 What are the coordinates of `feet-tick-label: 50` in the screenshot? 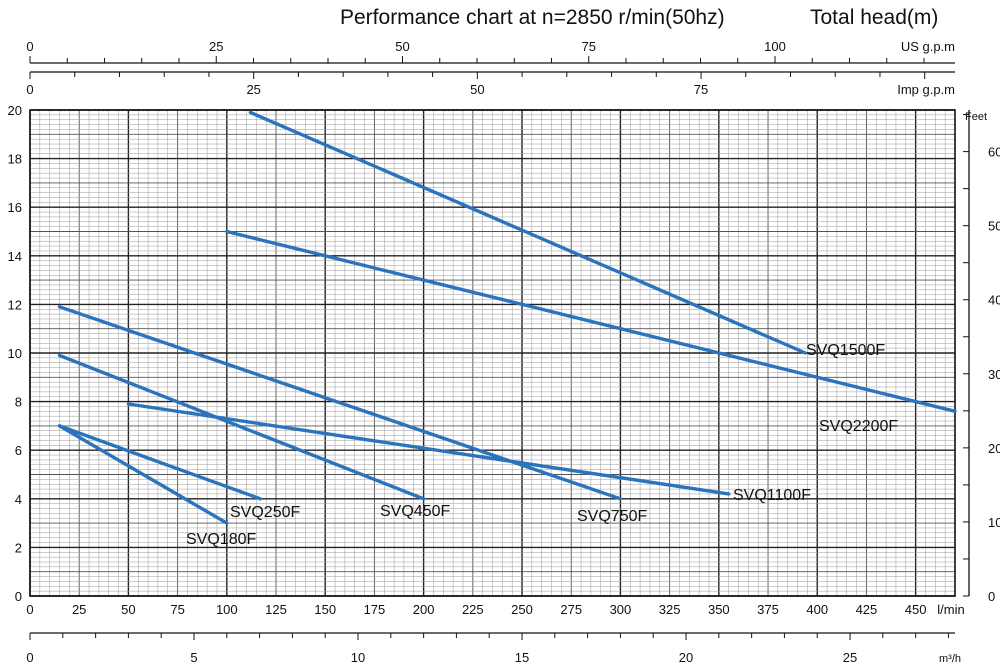 It's located at (994, 226).